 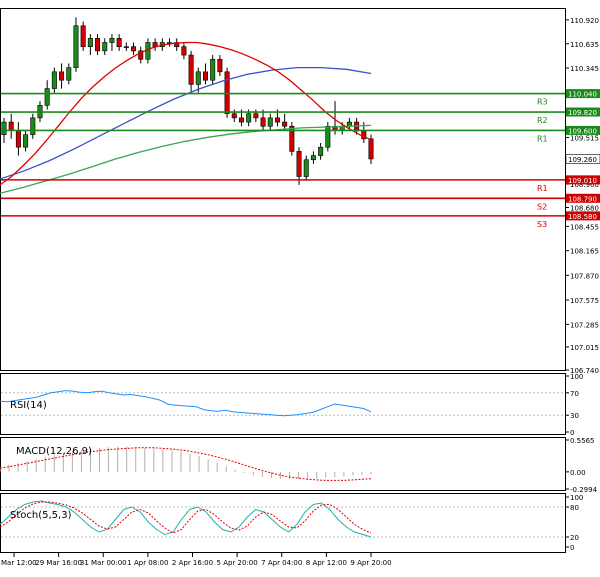 What do you see at coordinates (584, 139) in the screenshot?
I see `price-tick-label: 109.515` at bounding box center [584, 139].